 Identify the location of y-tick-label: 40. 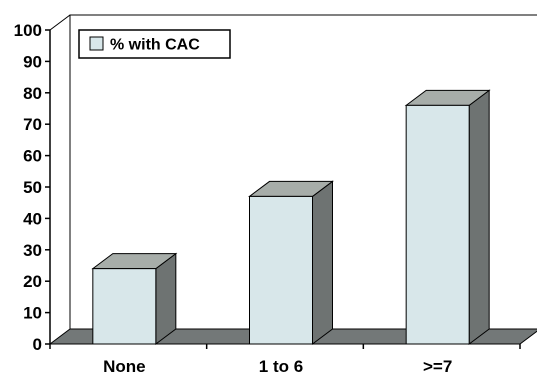
(32, 218).